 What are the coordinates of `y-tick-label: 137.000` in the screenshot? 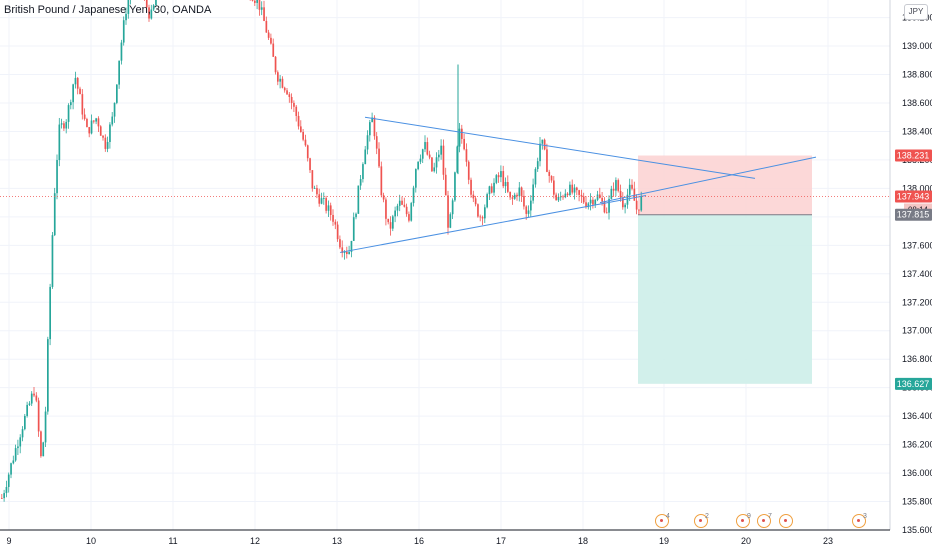 It's located at (917, 331).